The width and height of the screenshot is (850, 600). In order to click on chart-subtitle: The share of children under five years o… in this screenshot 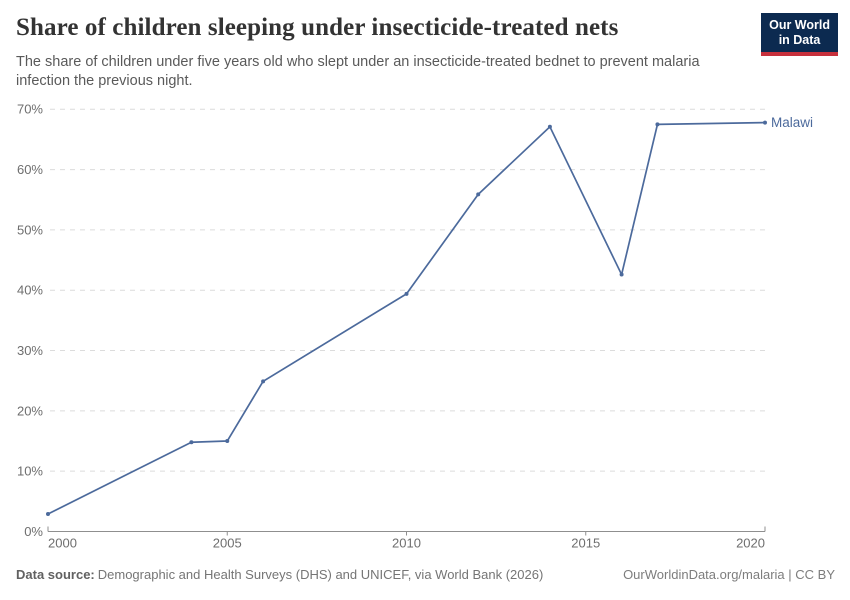, I will do `click(358, 72)`.